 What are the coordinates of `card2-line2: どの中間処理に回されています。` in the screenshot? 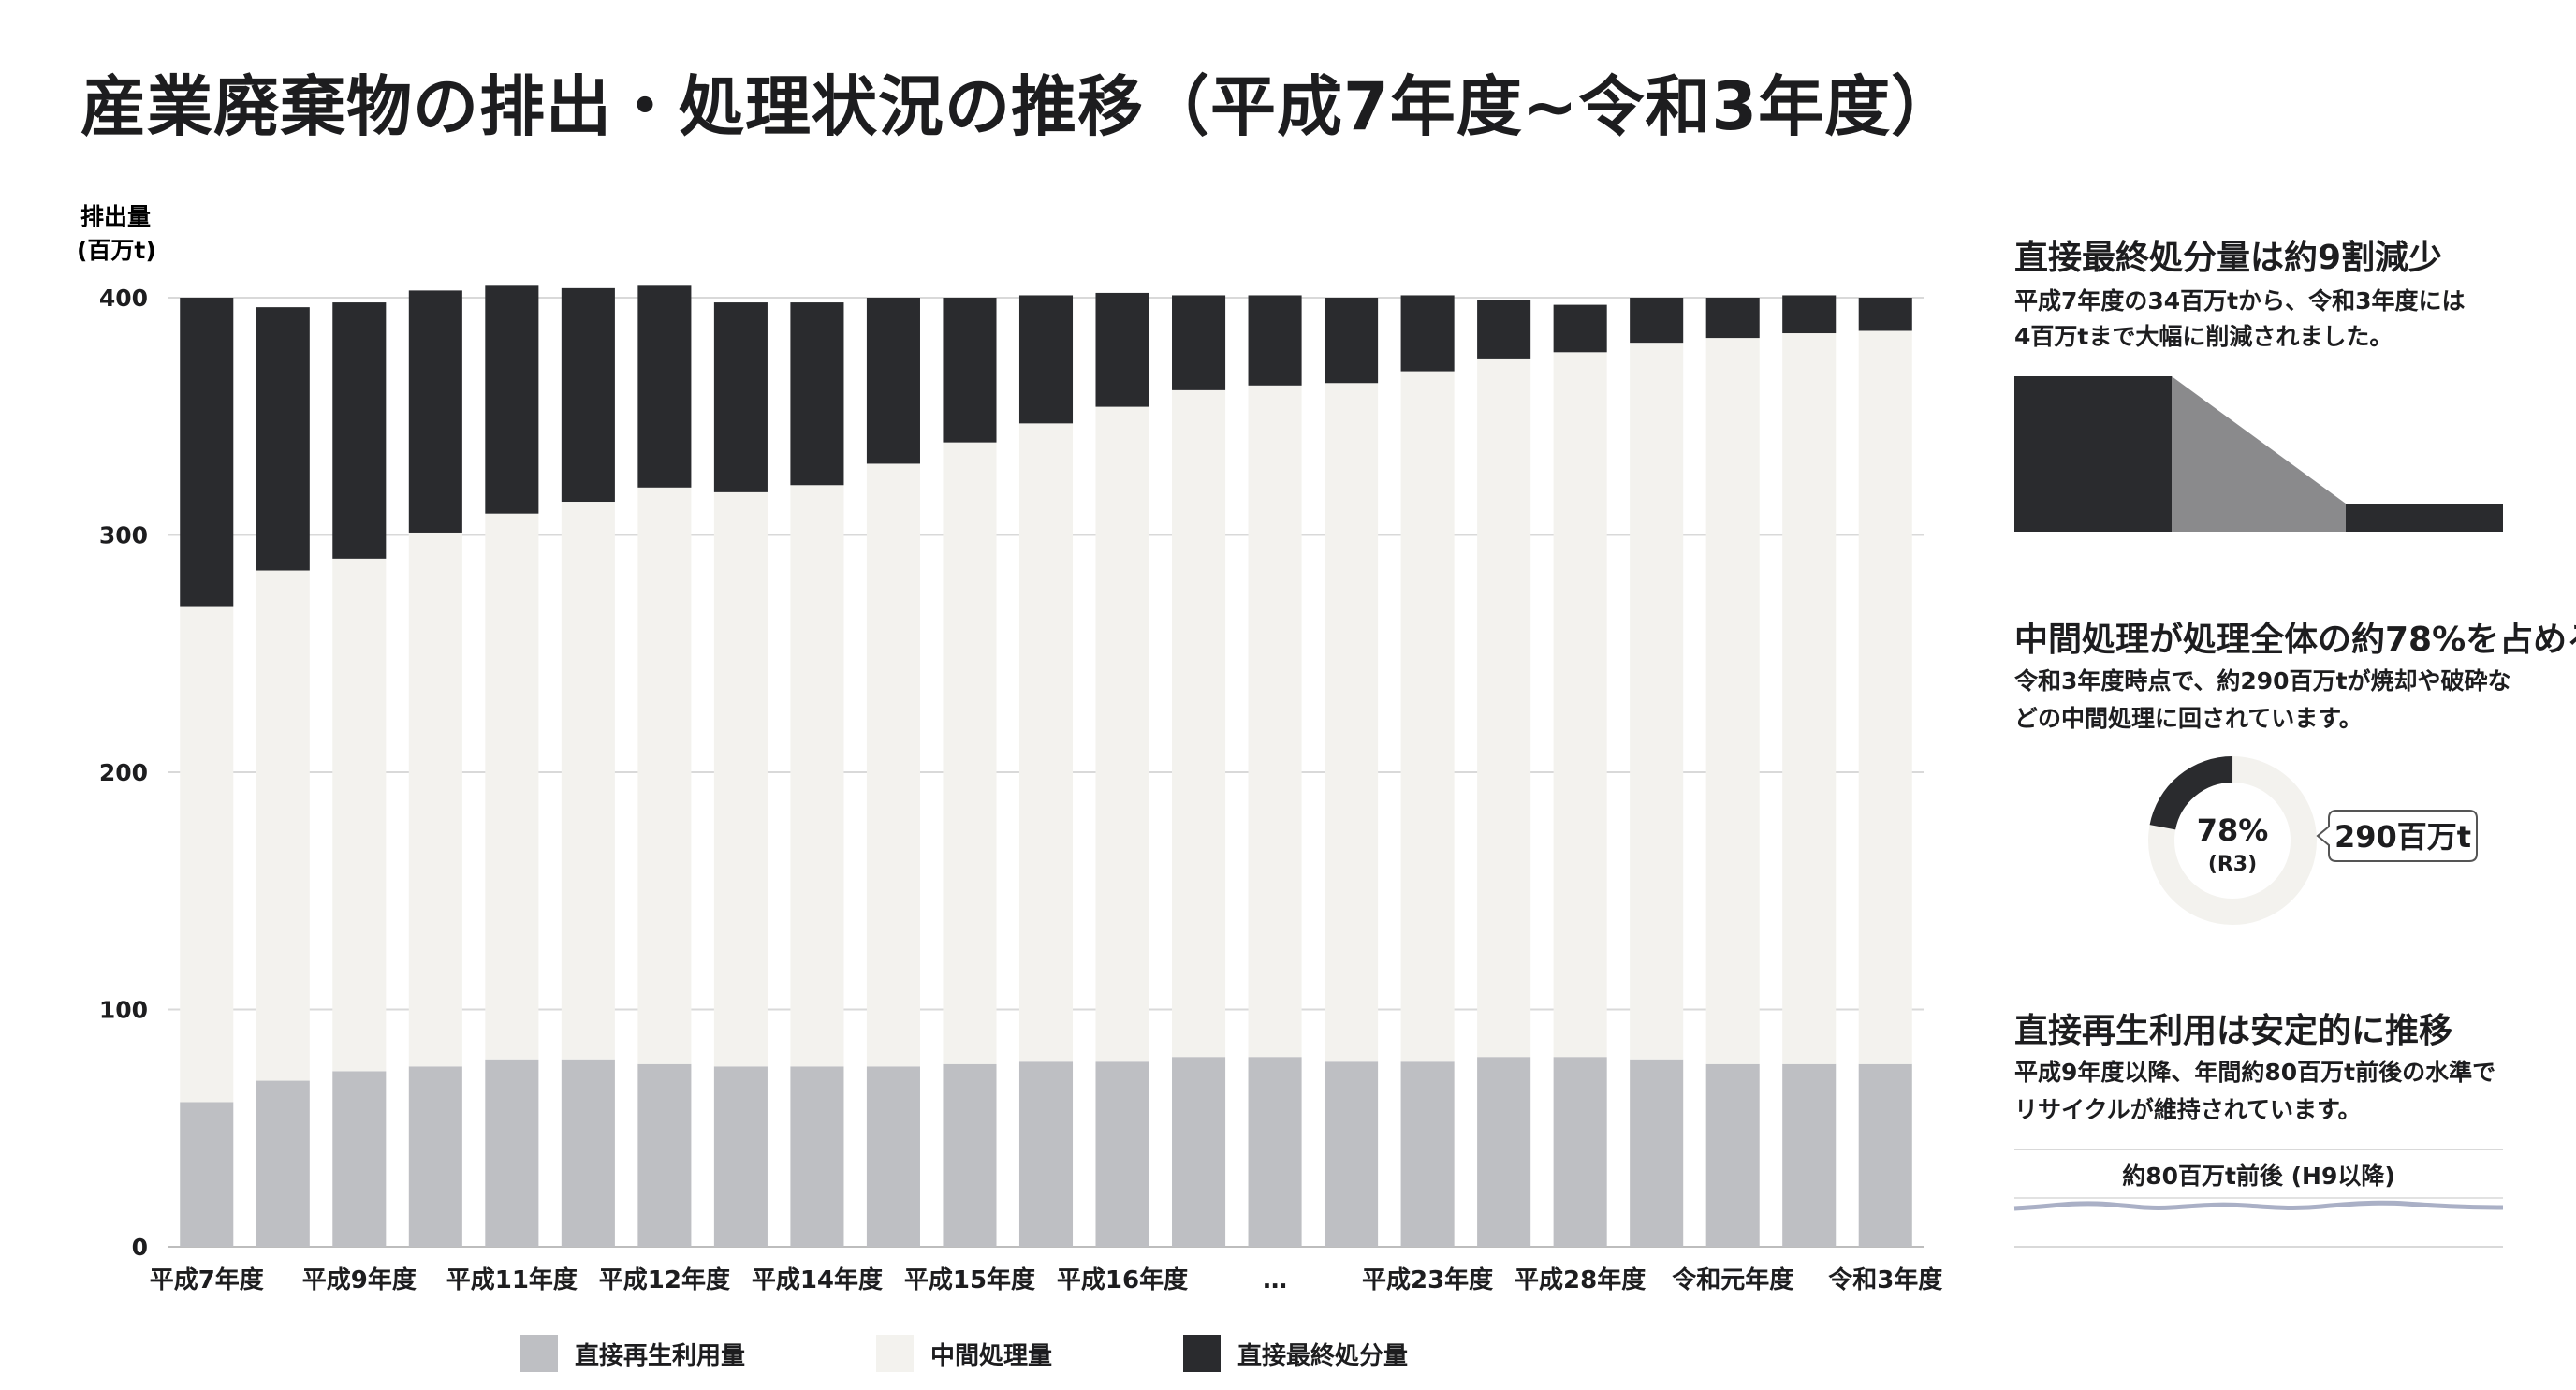 It's located at (2188, 718).